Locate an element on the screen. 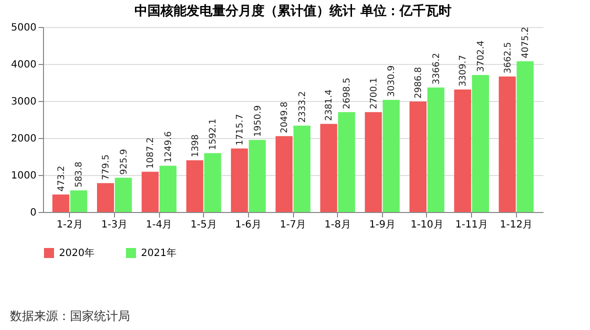 The image size is (590, 330). data-label: 1950.9 is located at coordinates (258, 121).